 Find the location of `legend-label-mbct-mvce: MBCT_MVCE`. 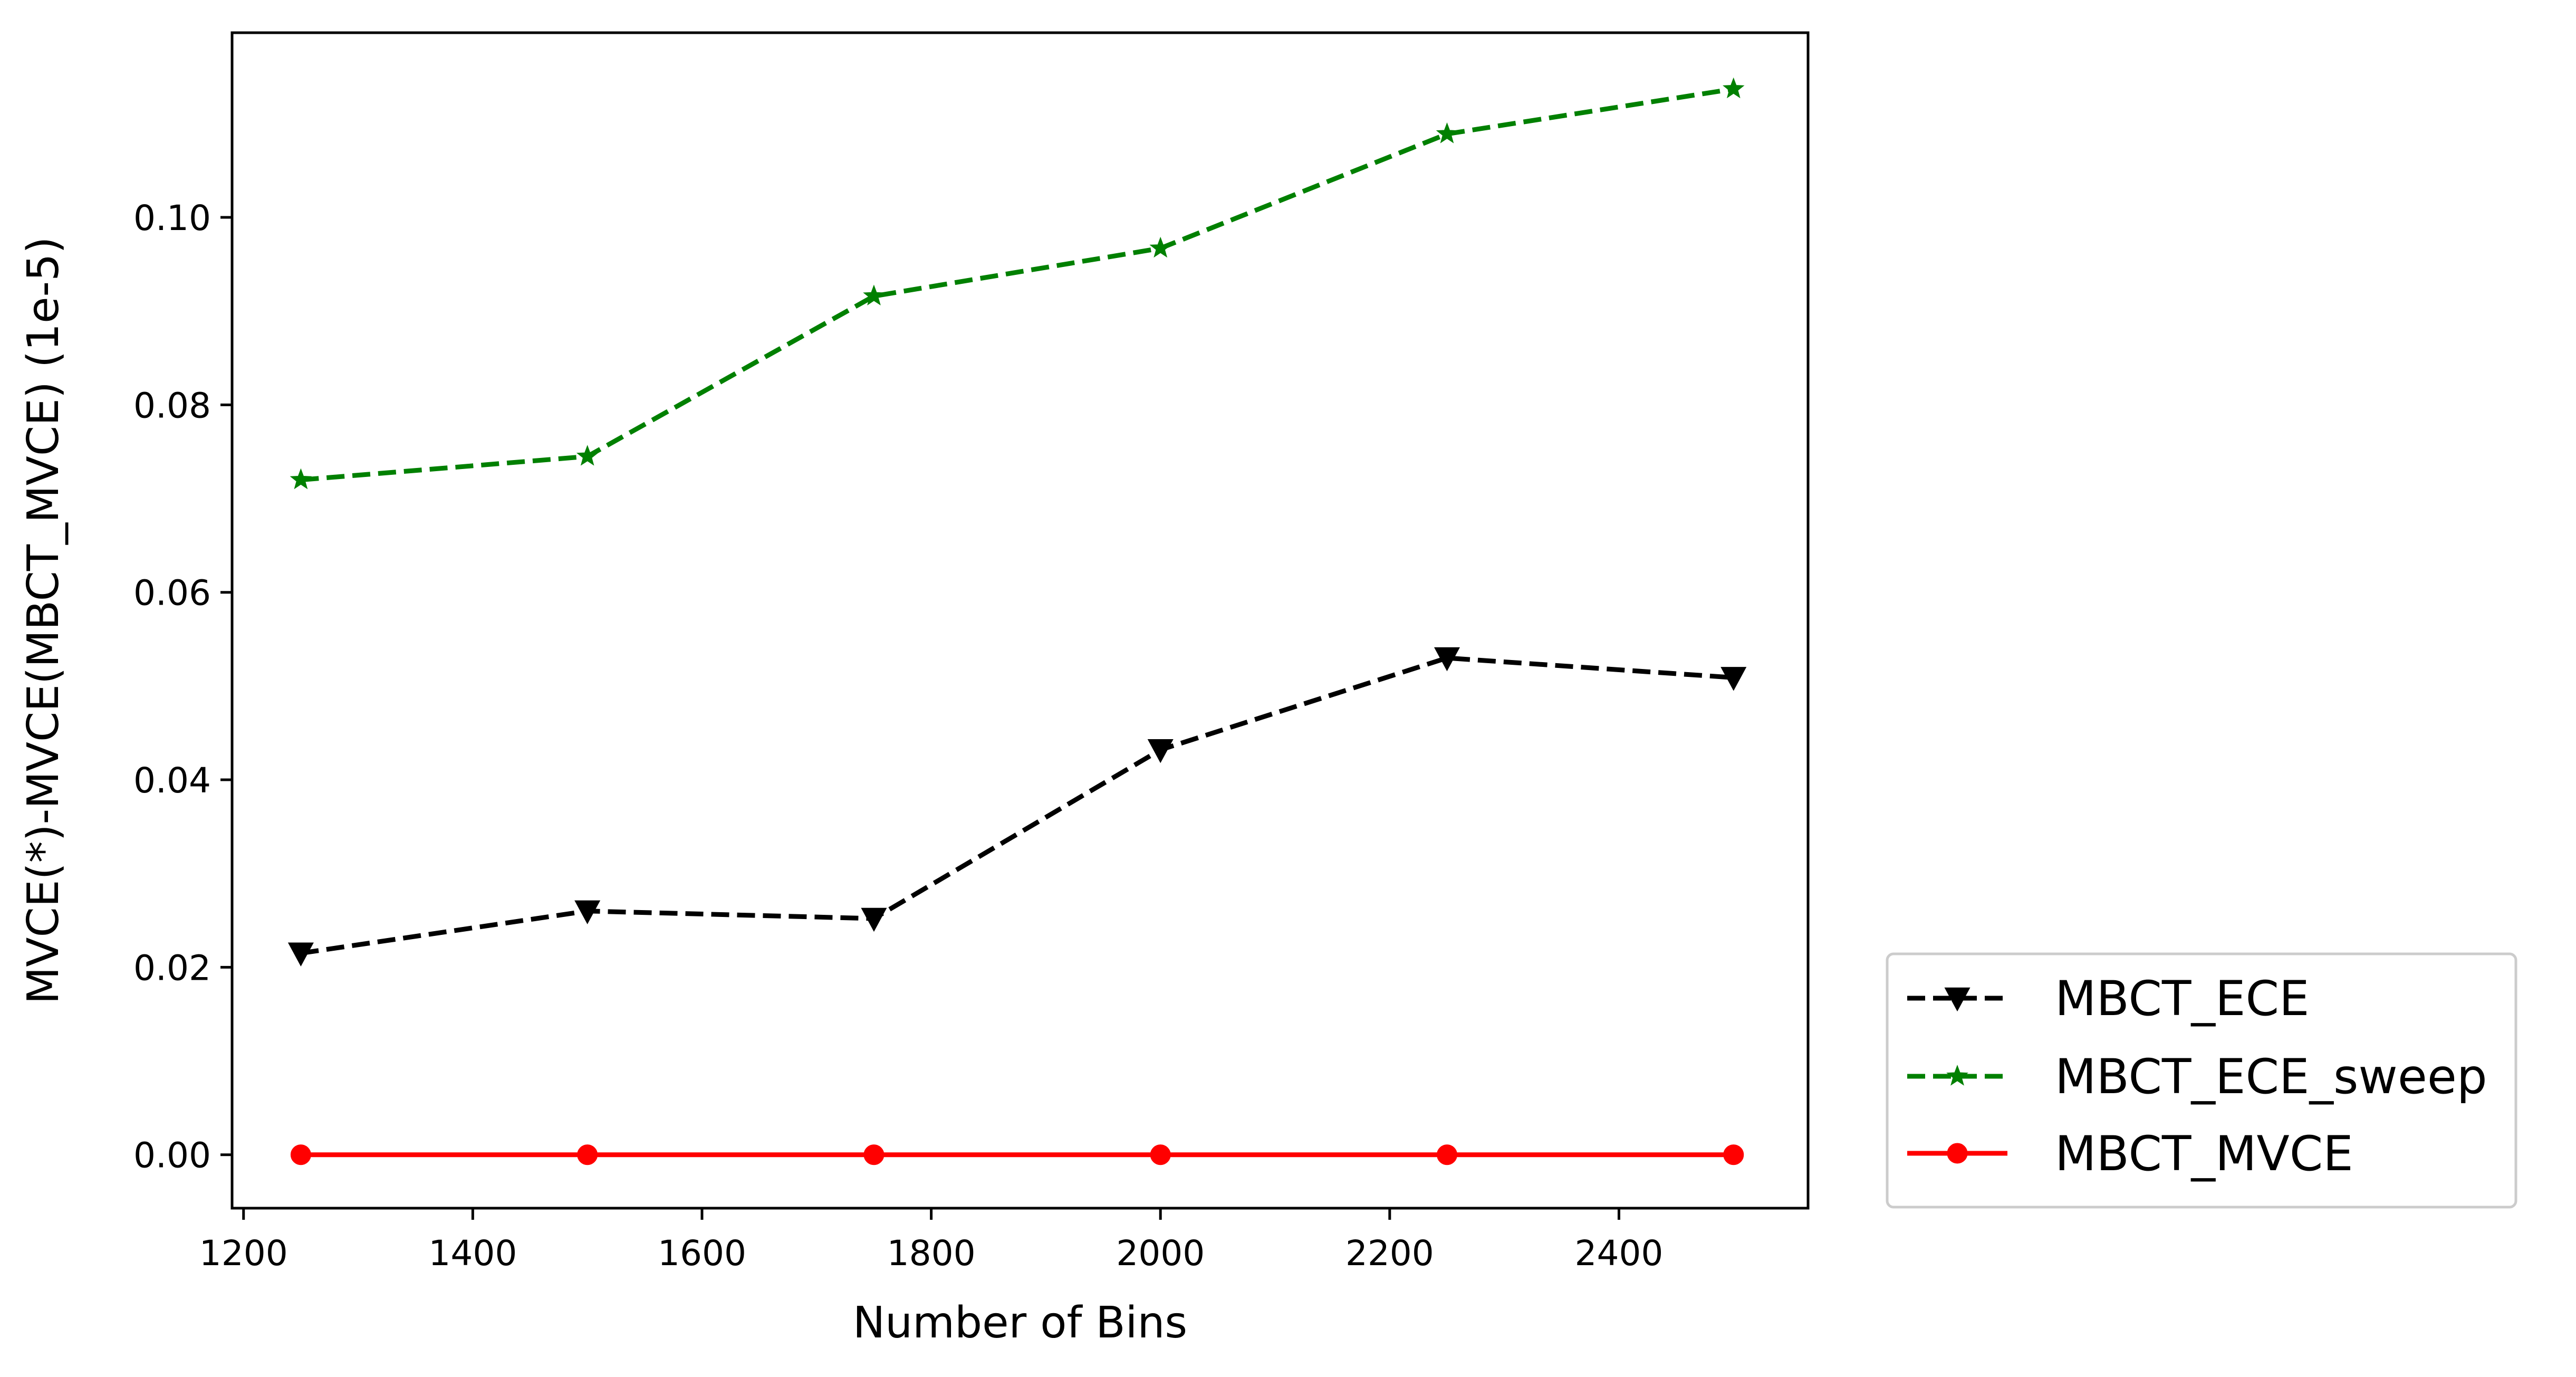

legend-label-mbct-mvce: MBCT_MVCE is located at coordinates (2204, 1154).